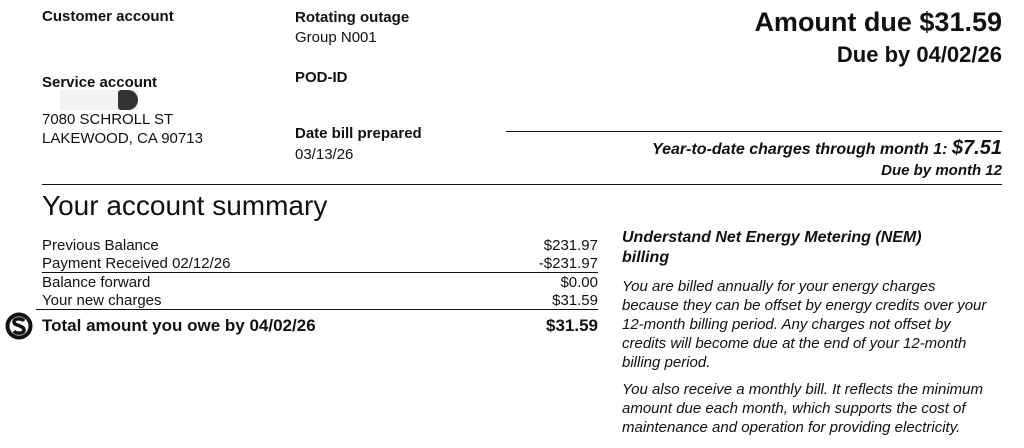 The image size is (1024, 448). What do you see at coordinates (320, 283) in the screenshot?
I see `summary-row: Balance forward $0.00` at bounding box center [320, 283].